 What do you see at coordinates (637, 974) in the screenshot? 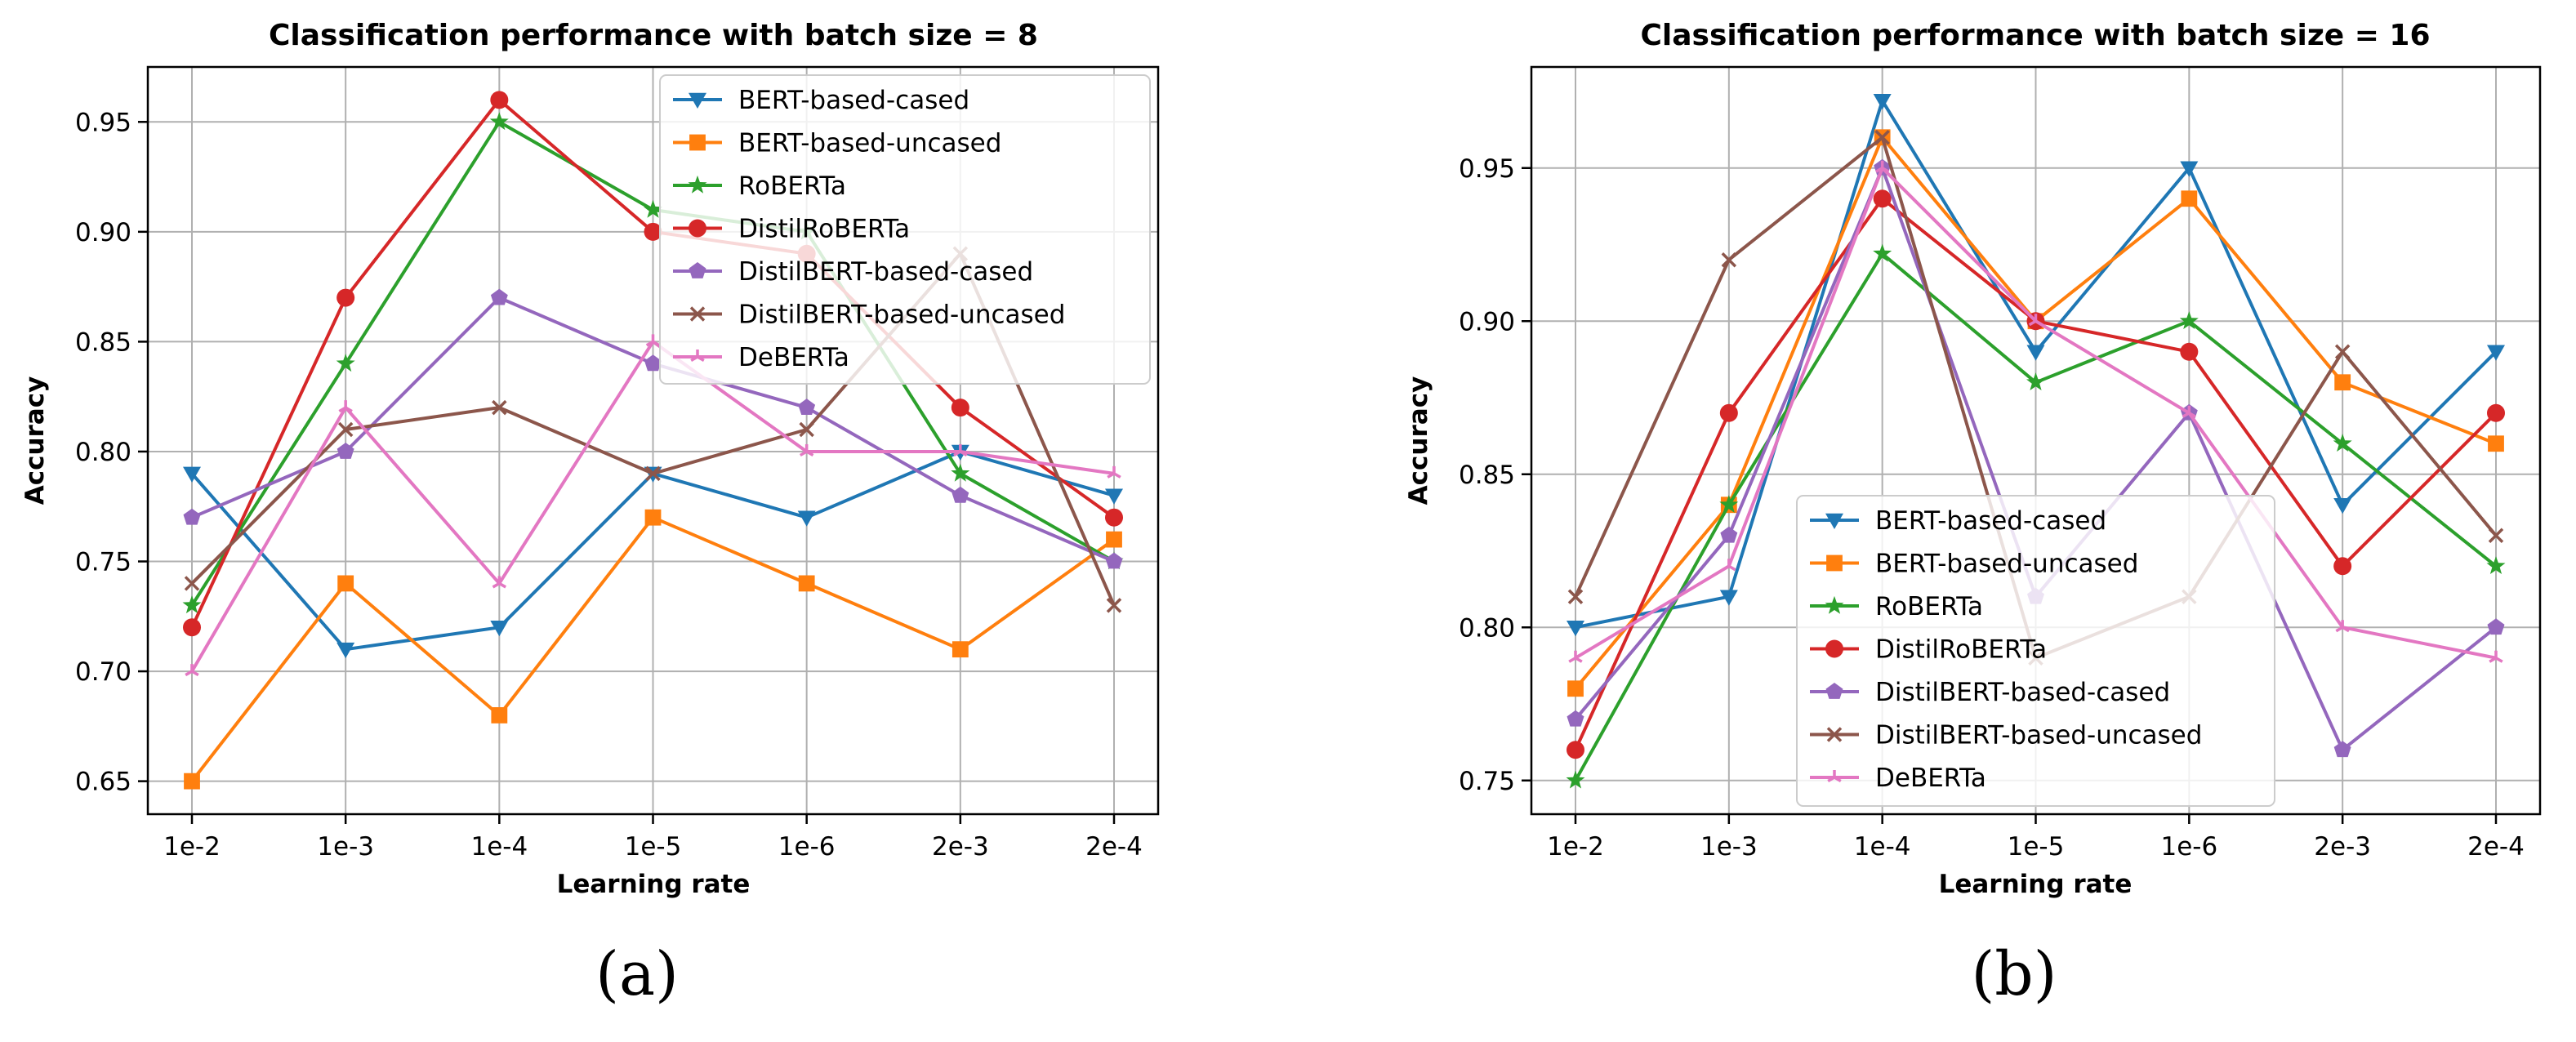
I see `subcaption-a: (a)` at bounding box center [637, 974].